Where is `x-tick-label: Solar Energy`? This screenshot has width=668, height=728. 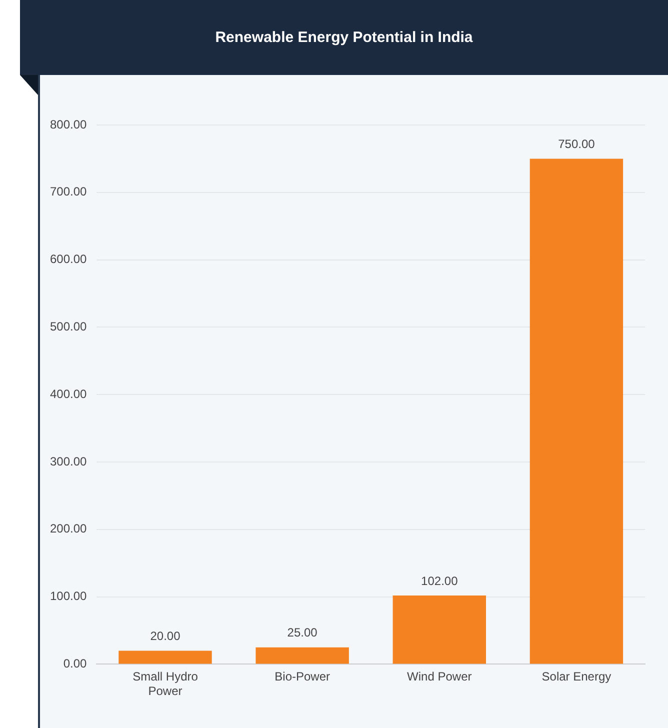 x-tick-label: Solar Energy is located at coordinates (577, 677).